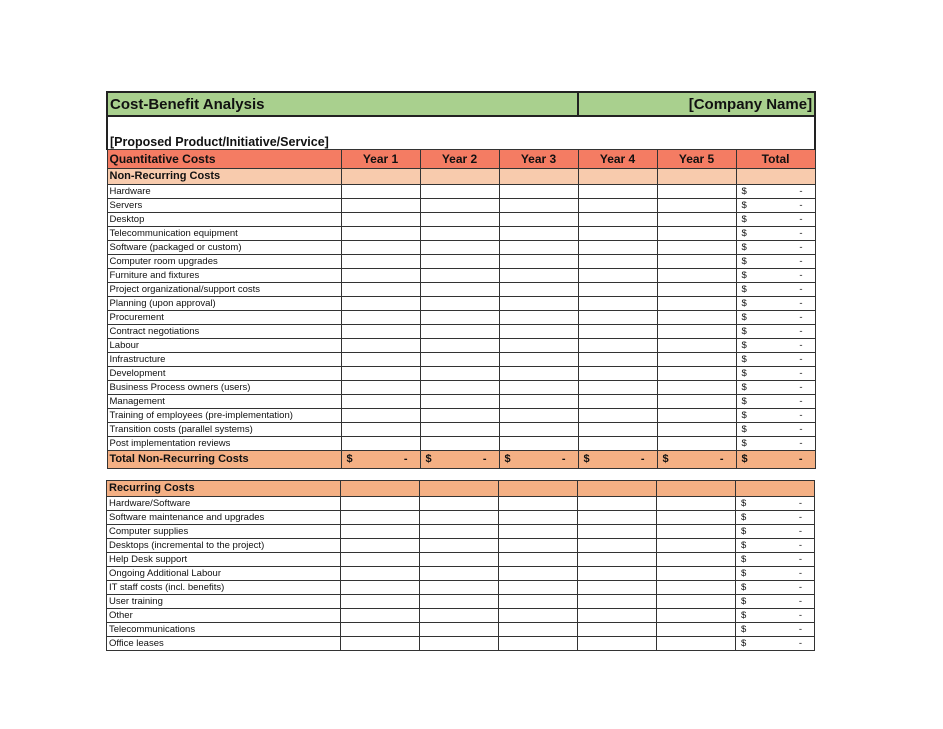  What do you see at coordinates (697, 104) in the screenshot?
I see `company-name: [Company Name]` at bounding box center [697, 104].